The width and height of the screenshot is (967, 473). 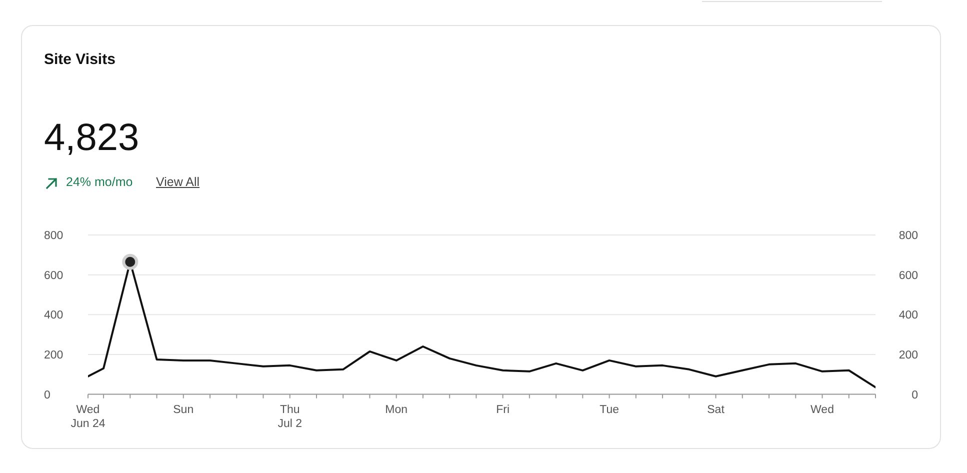 I want to click on text: 4,823, so click(x=92, y=137).